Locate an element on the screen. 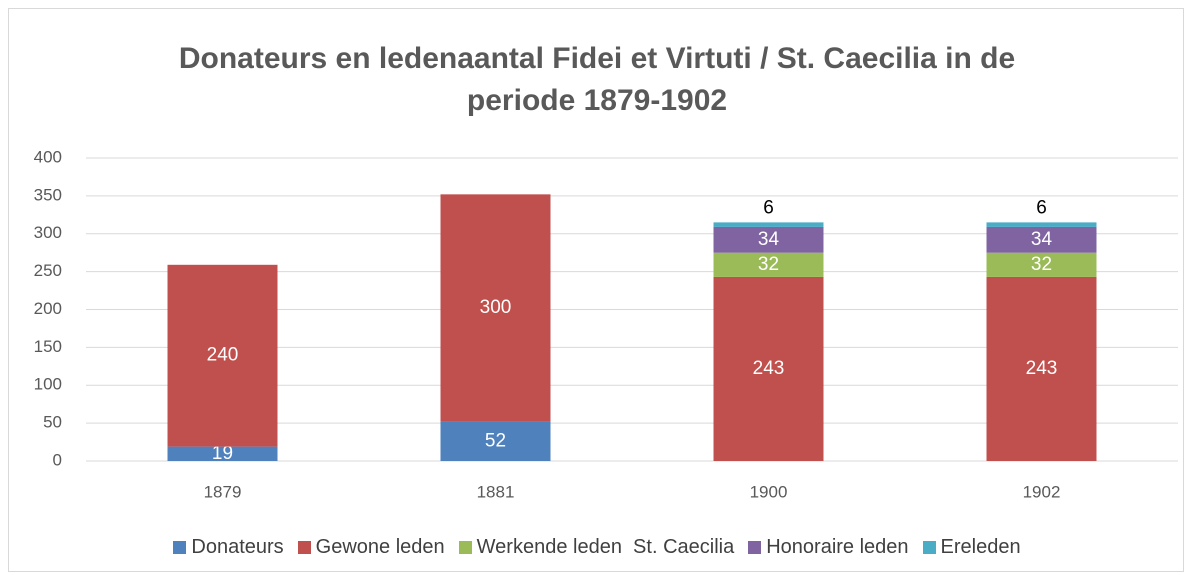 Image resolution: width=1194 pixels, height=581 pixels. legend-item: Ereleden is located at coordinates (971, 547).